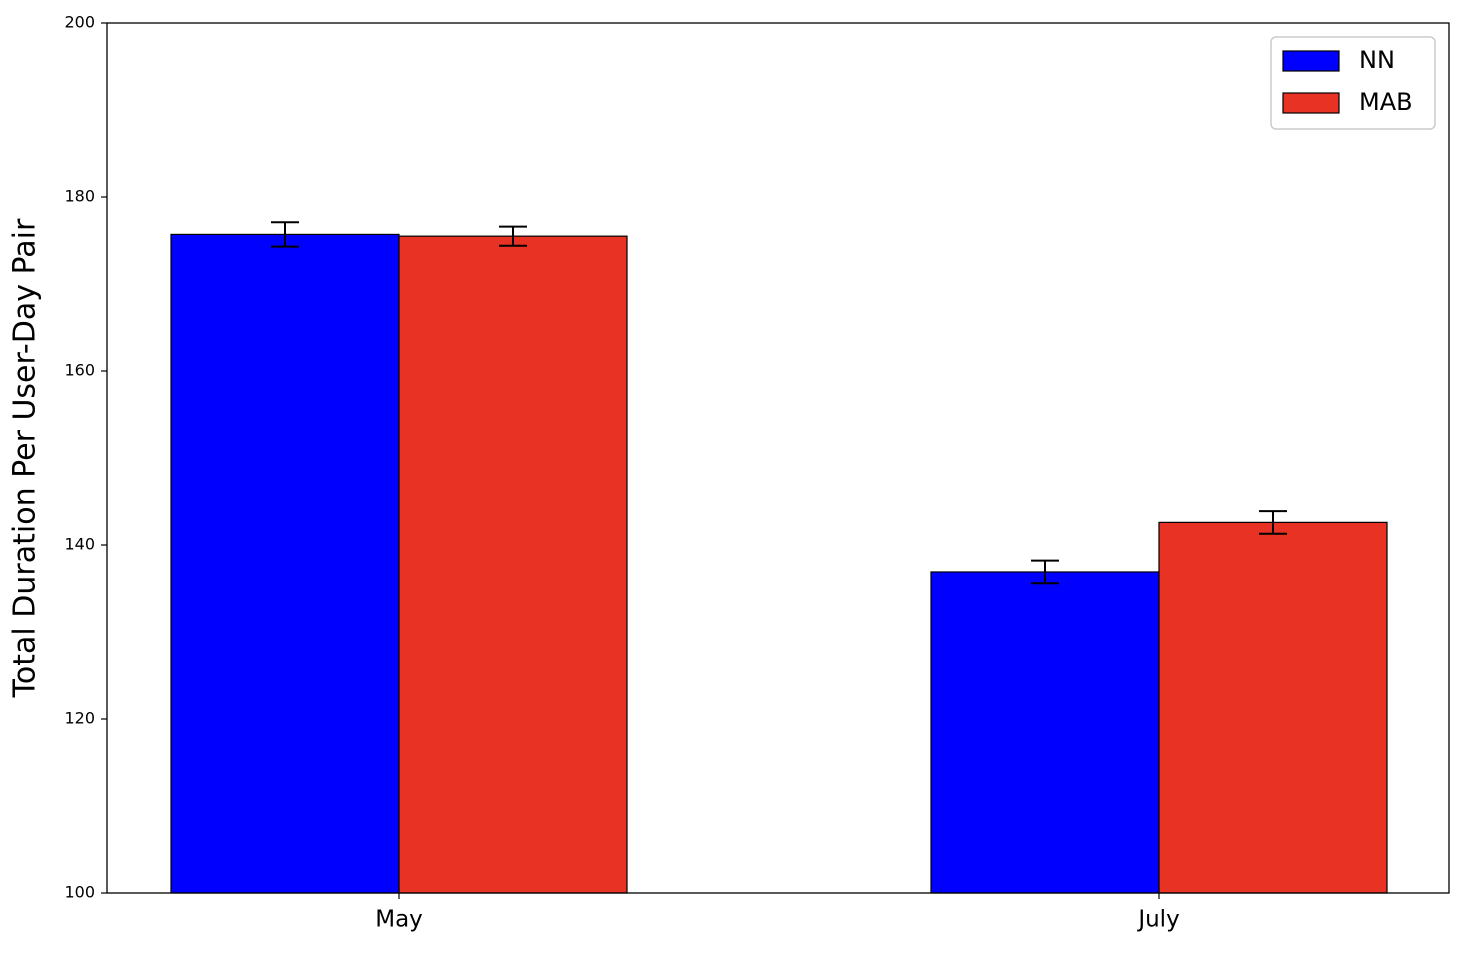 This screenshot has height=960, width=1476. Describe the element at coordinates (1386, 102) in the screenshot. I see `legend-label: MAB` at that location.